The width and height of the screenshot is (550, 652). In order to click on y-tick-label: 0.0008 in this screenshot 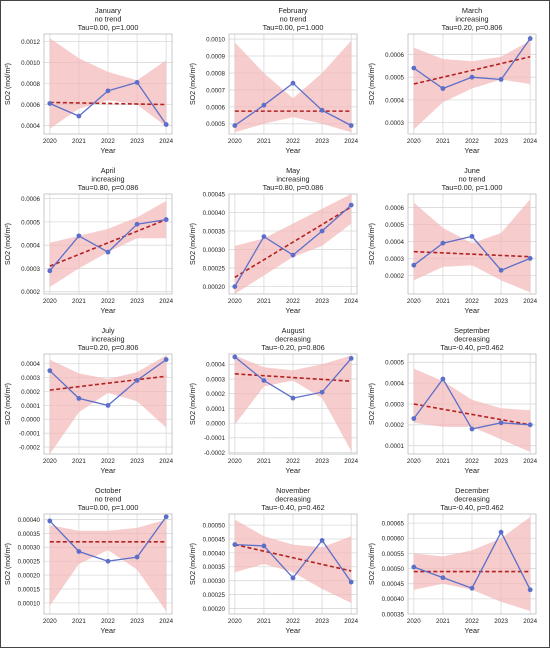, I will do `click(30, 84)`.